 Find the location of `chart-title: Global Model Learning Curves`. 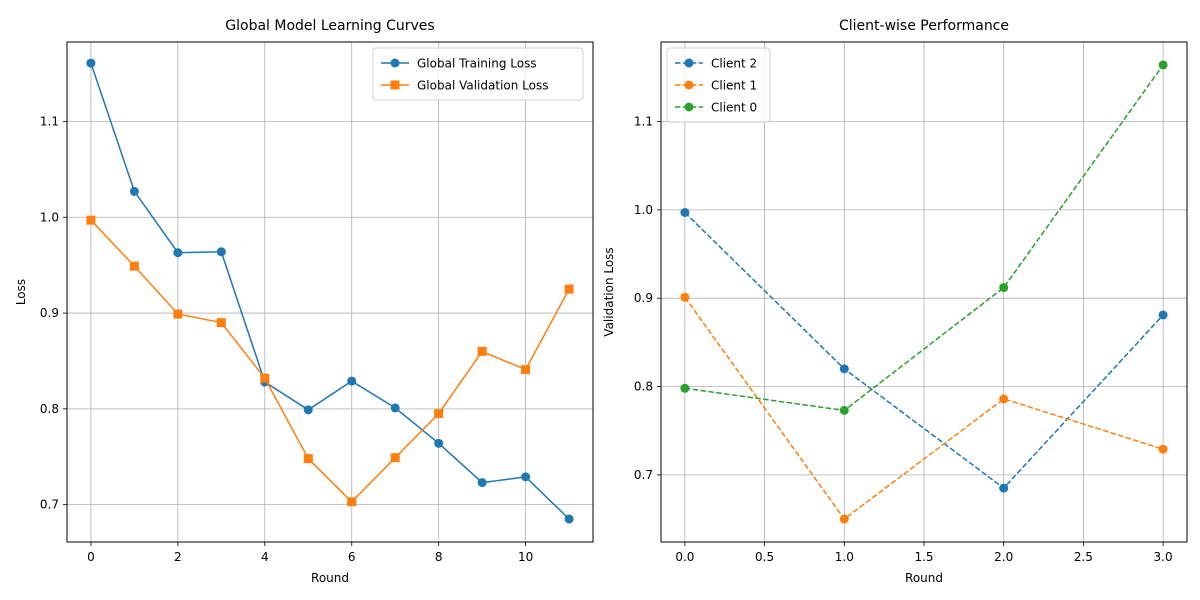

chart-title: Global Model Learning Curves is located at coordinates (329, 26).